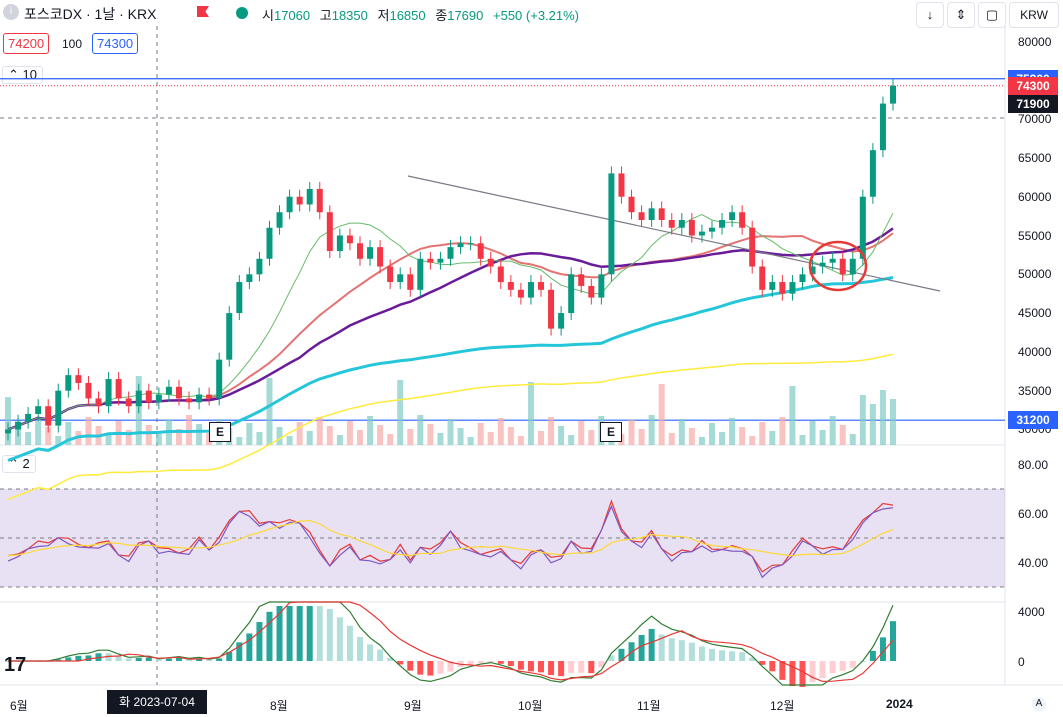  I want to click on change-readout: +550 (+3.21%), so click(536, 15).